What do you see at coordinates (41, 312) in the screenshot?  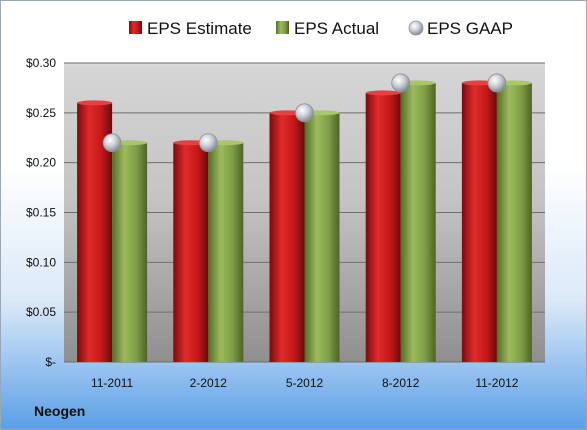 I see `y-tick-label: $0.05` at bounding box center [41, 312].